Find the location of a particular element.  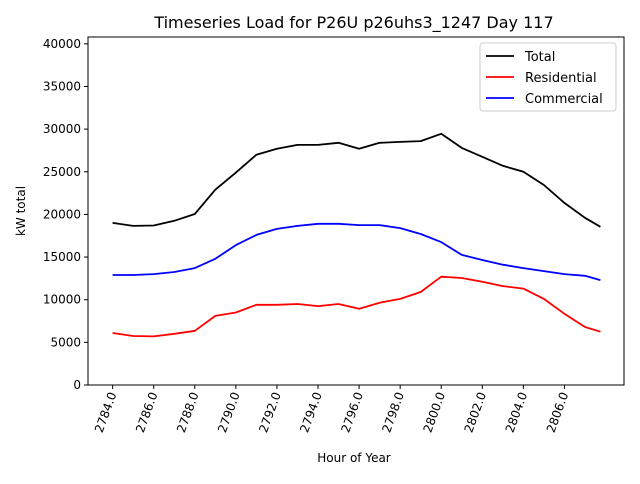

x-tick-label: 2802.0 is located at coordinates (476, 412).